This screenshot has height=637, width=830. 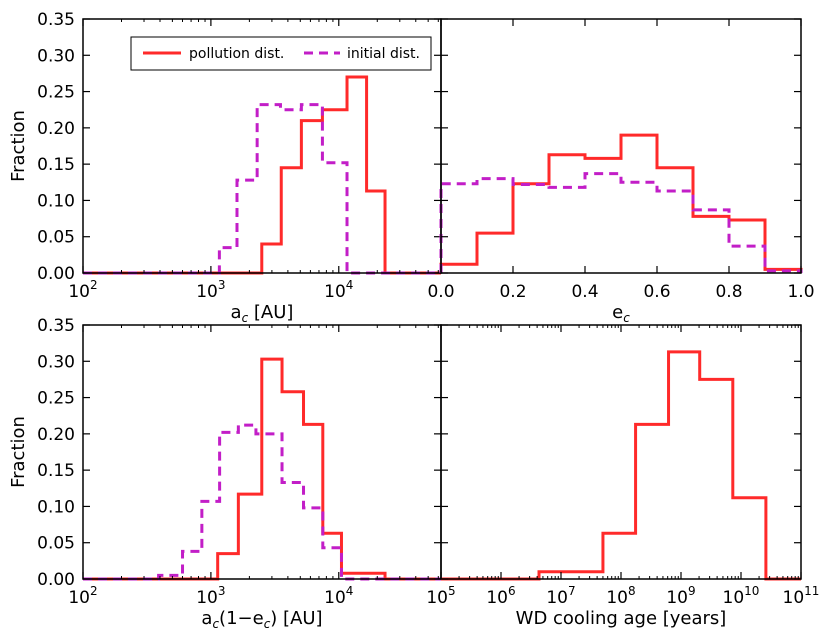 What do you see at coordinates (383, 54) in the screenshot?
I see `legend-initial-label: initial dist.` at bounding box center [383, 54].